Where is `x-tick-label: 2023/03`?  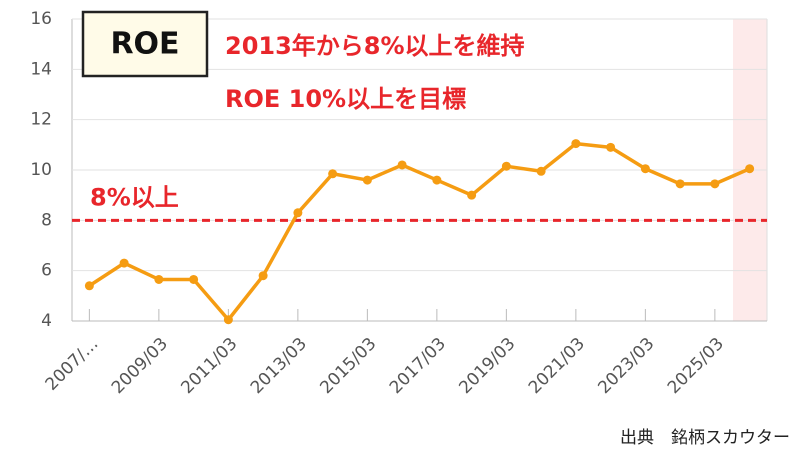
x-tick-label: 2023/03 is located at coordinates (626, 366).